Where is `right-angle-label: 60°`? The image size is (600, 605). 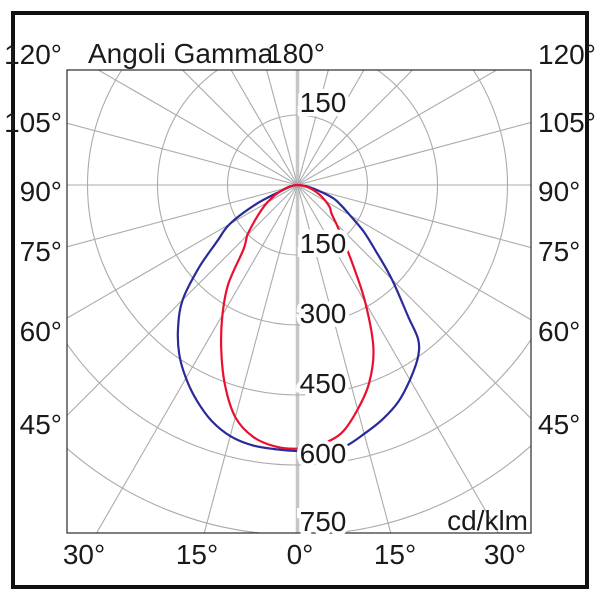 right-angle-label: 60° is located at coordinates (559, 331).